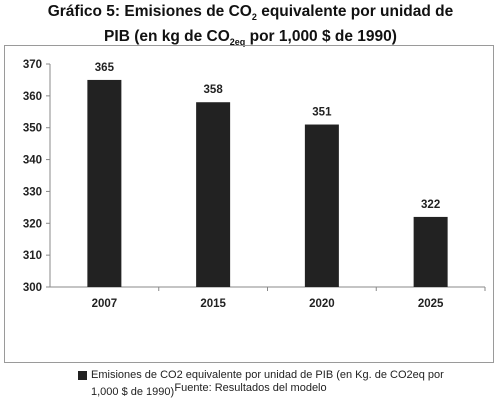 The image size is (501, 401). I want to click on y-tick-label: 310, so click(32, 256).